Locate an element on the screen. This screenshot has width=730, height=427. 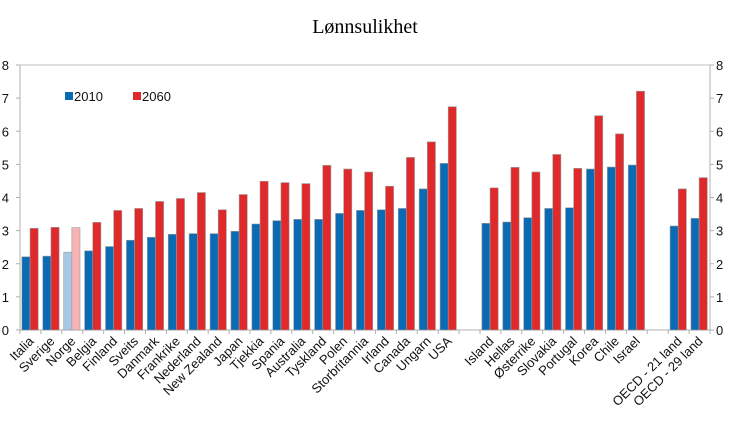
bar-2010-danmark is located at coordinates (151, 283).